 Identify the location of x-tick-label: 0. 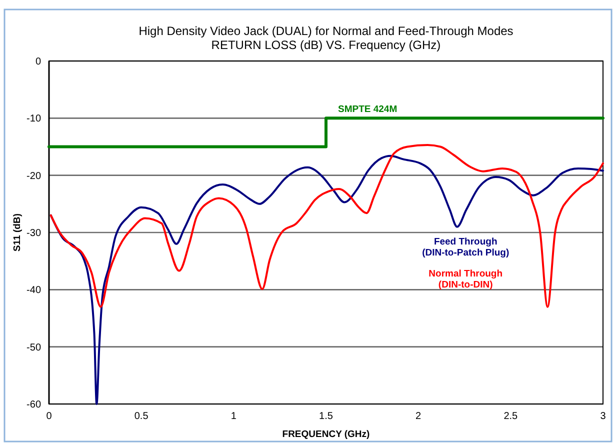
(49, 416).